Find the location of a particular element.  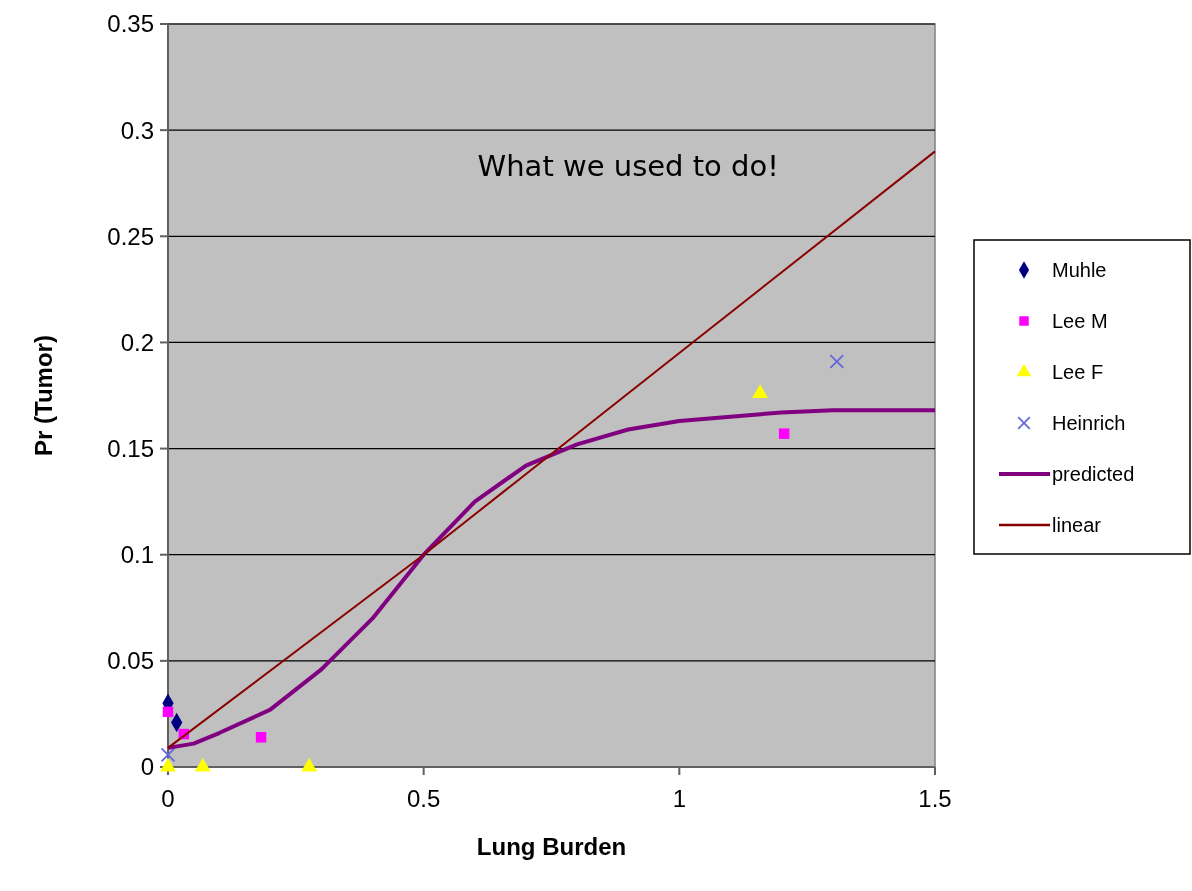

y-tick-label: 0 is located at coordinates (147, 767).